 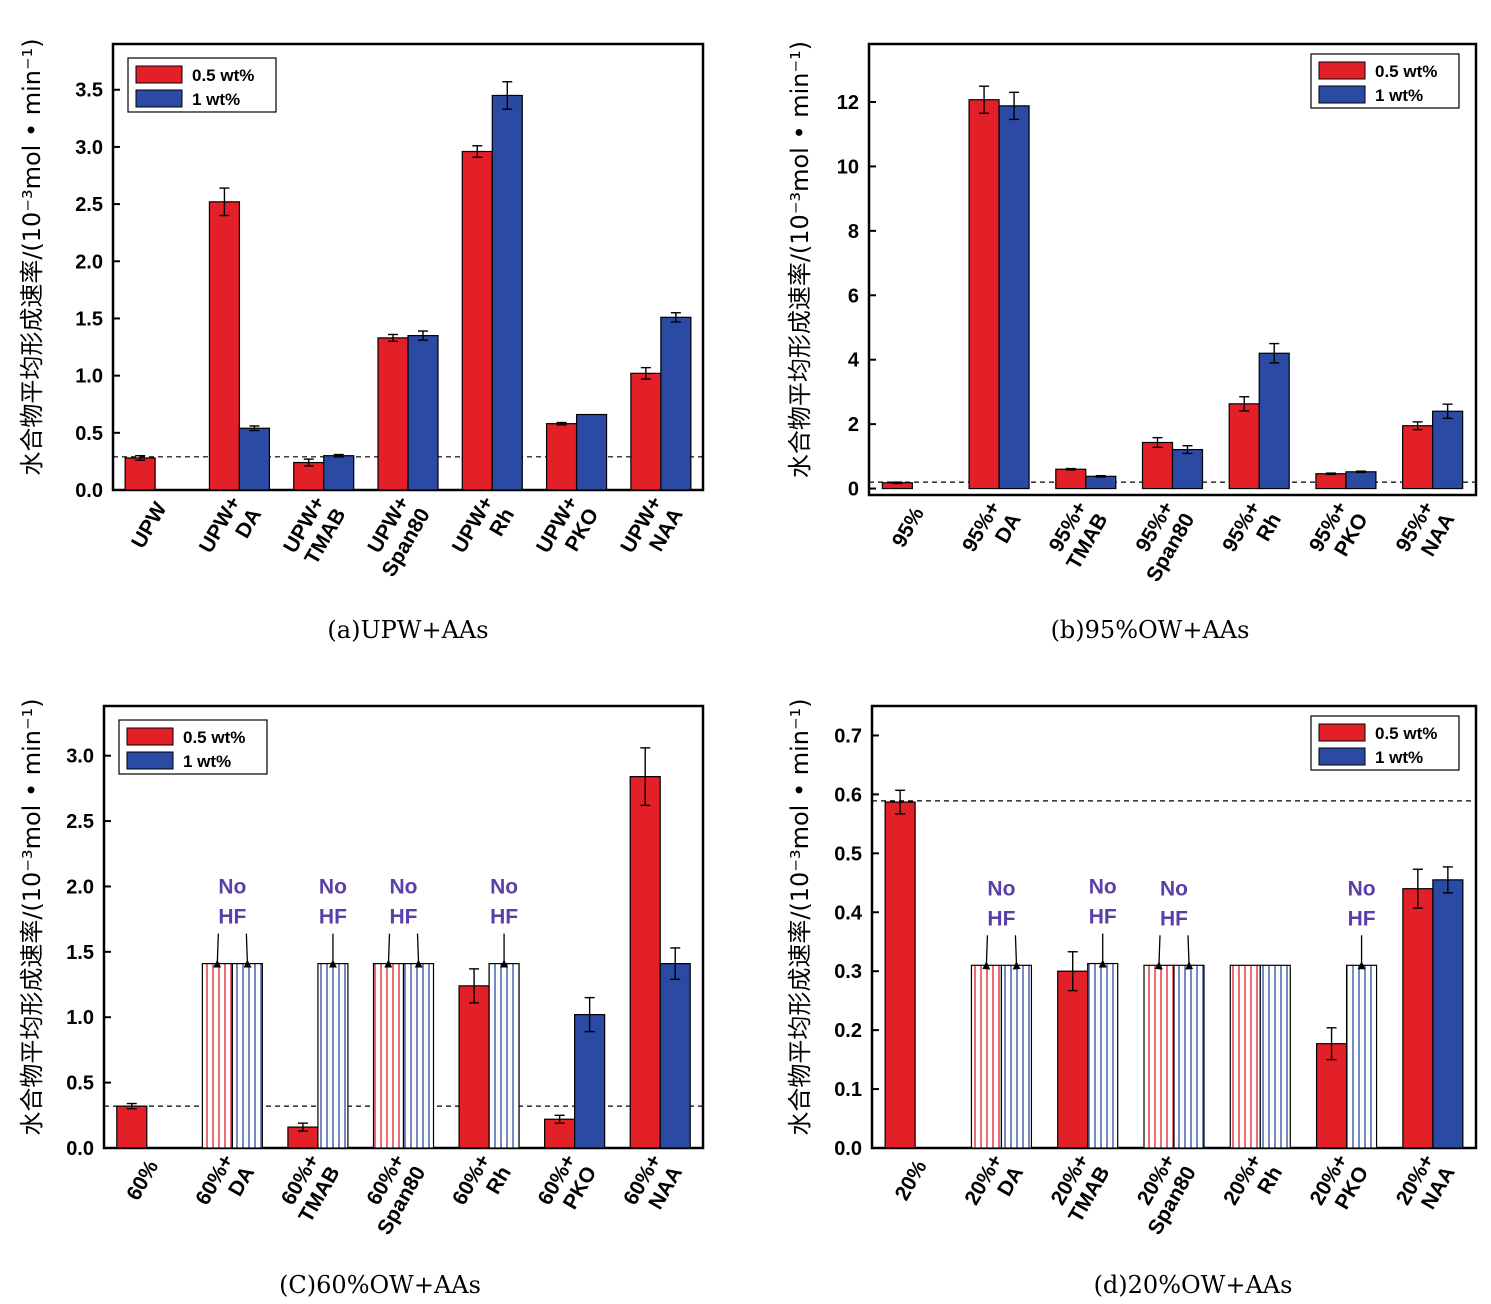 What do you see at coordinates (1252, 527) in the screenshot?
I see `x-category-label: 95%+Rh` at bounding box center [1252, 527].